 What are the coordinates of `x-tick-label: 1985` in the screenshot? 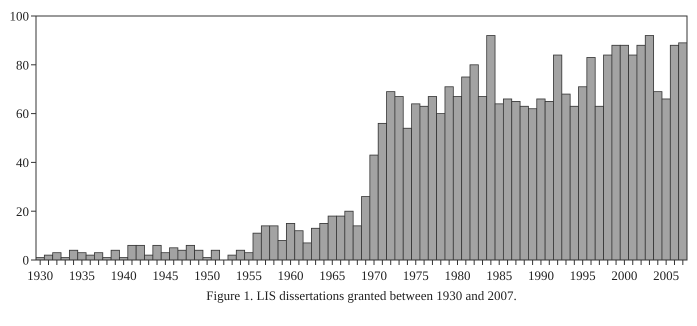 It's located at (499, 275).